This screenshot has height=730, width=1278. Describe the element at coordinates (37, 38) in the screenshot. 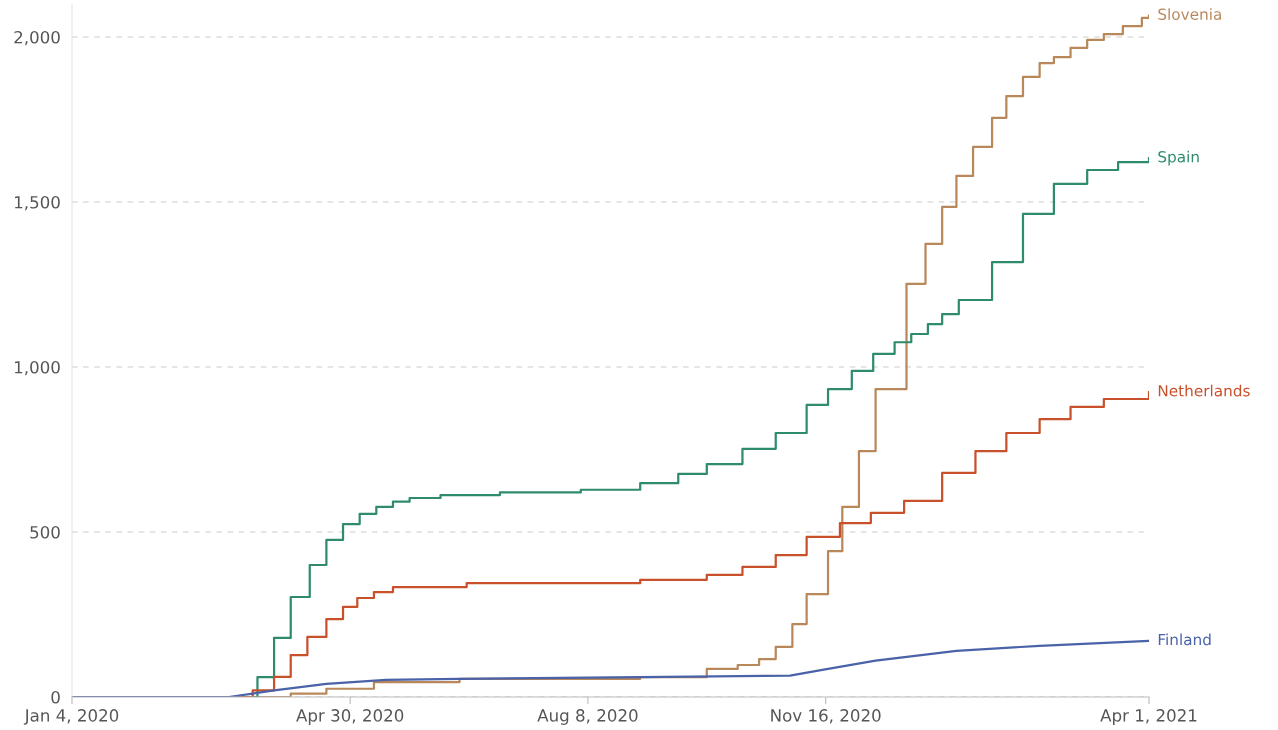

I see `y-tick-label: 2,000` at that location.